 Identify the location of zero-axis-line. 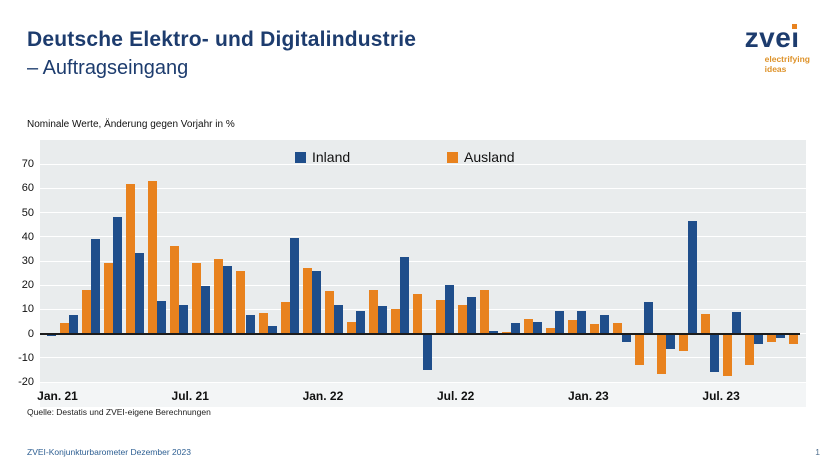
(420, 333).